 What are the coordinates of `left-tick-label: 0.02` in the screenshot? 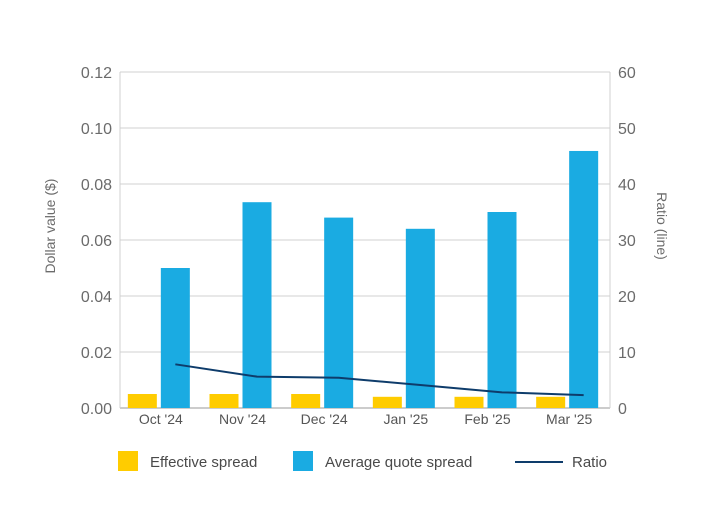 It's located at (96, 353).